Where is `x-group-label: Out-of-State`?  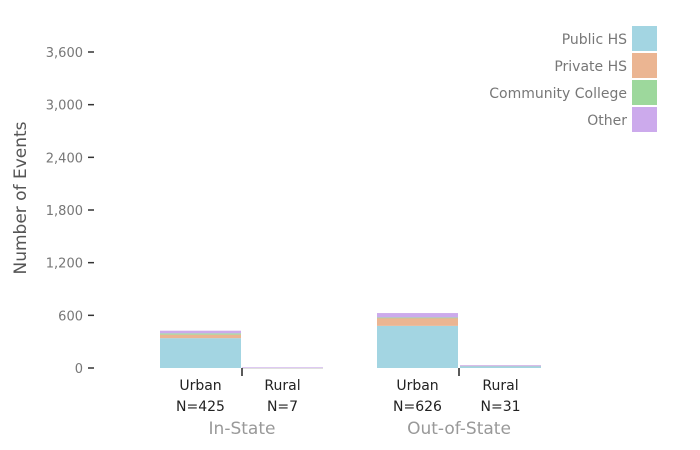
x-group-label: Out-of-State is located at coordinates (459, 429).